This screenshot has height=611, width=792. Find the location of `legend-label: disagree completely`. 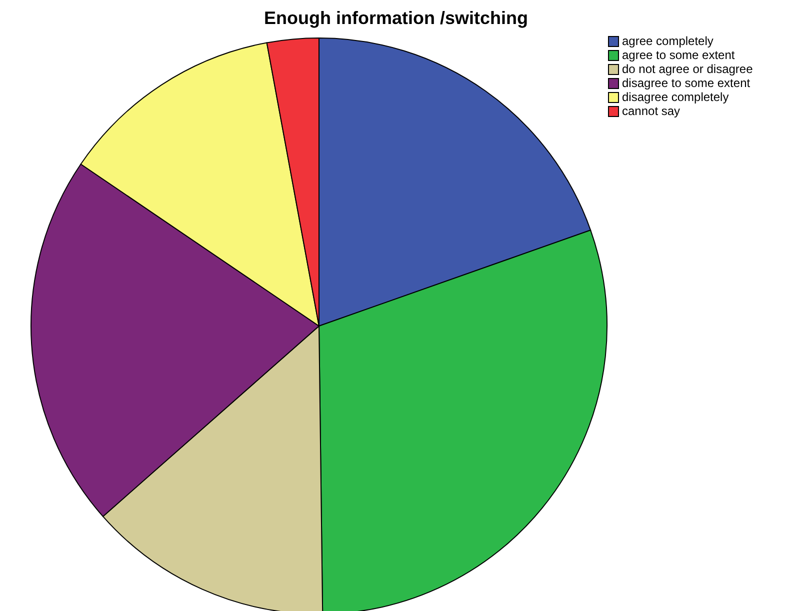

legend-label: disagree completely is located at coordinates (675, 97).